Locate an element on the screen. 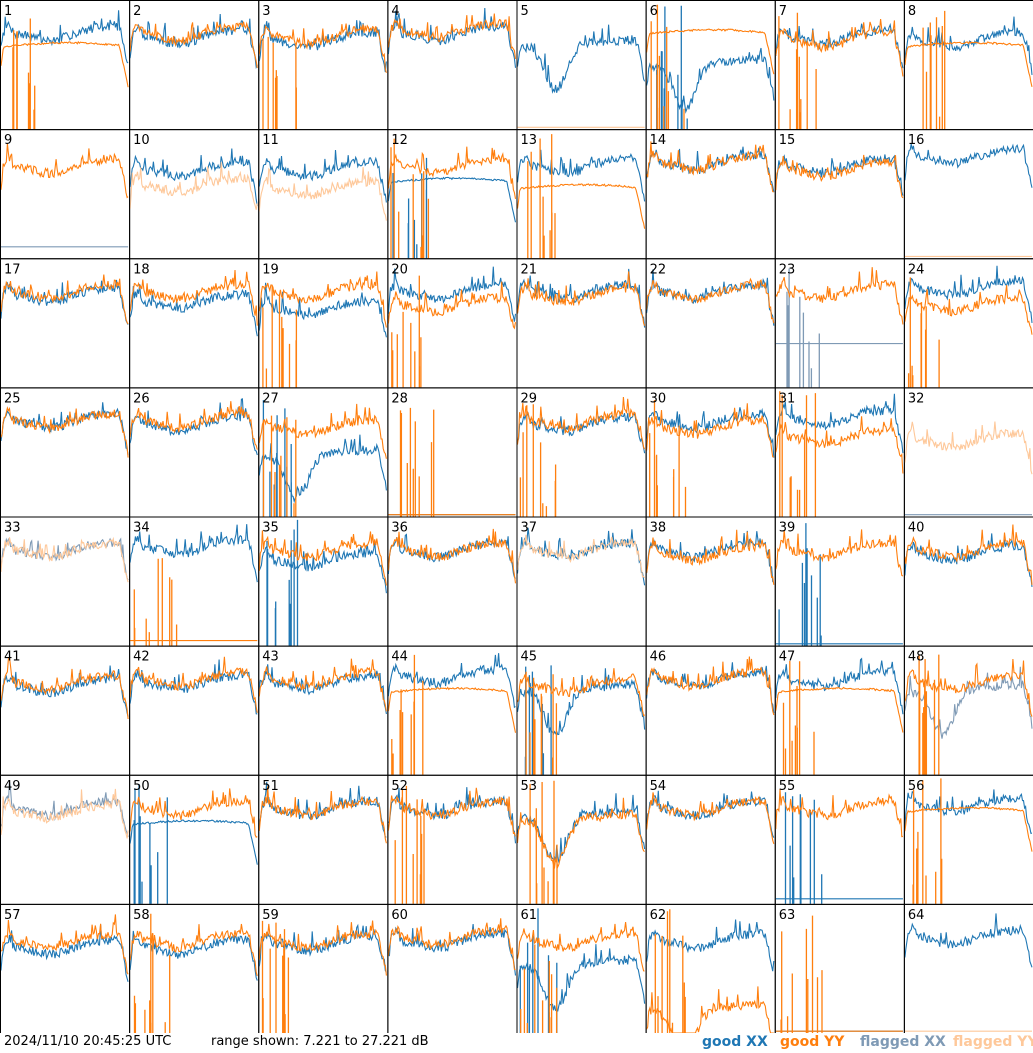 This screenshot has height=1053, width=1033. antenna-42-yy-trace is located at coordinates (193, 684).